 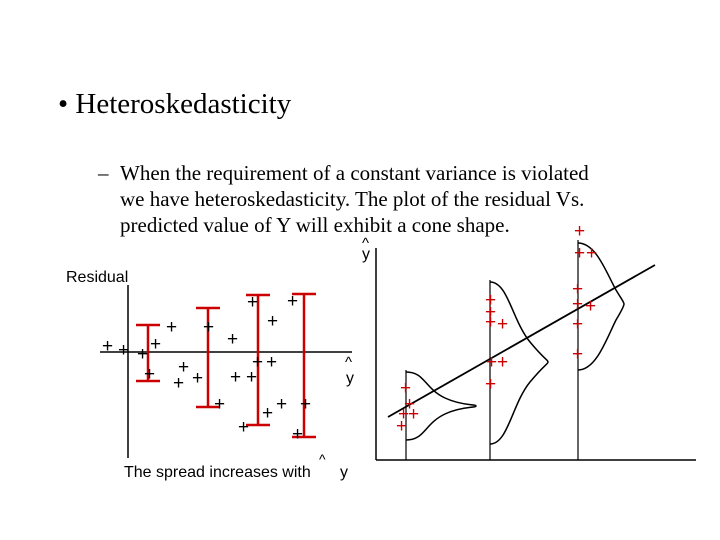 What do you see at coordinates (175, 104) in the screenshot?
I see `slide-title: • Heteroskedasticity` at bounding box center [175, 104].